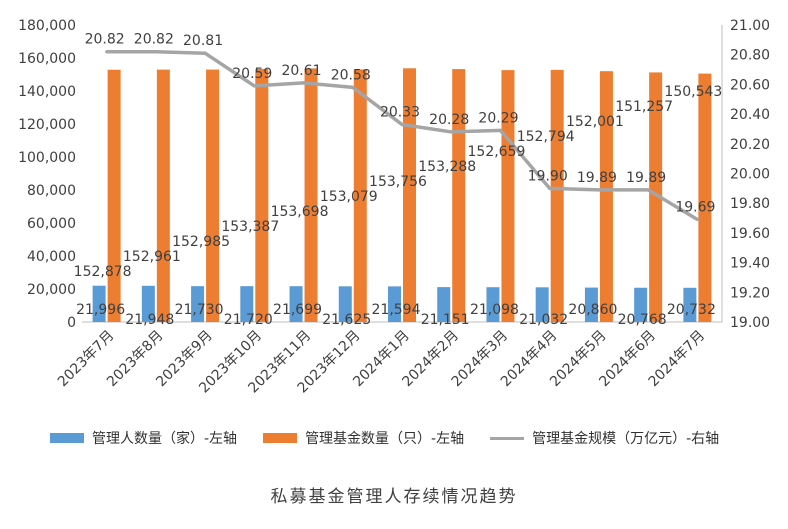  Describe the element at coordinates (201, 242) in the screenshot. I see `data-label-funds: 152,985` at that location.